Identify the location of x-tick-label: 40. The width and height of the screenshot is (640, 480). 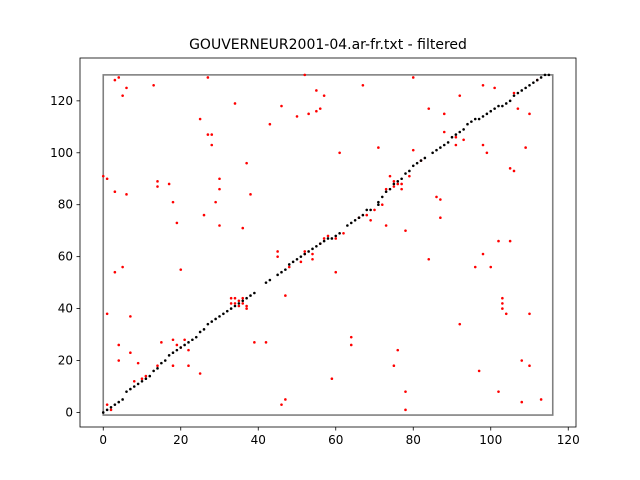
(258, 440).